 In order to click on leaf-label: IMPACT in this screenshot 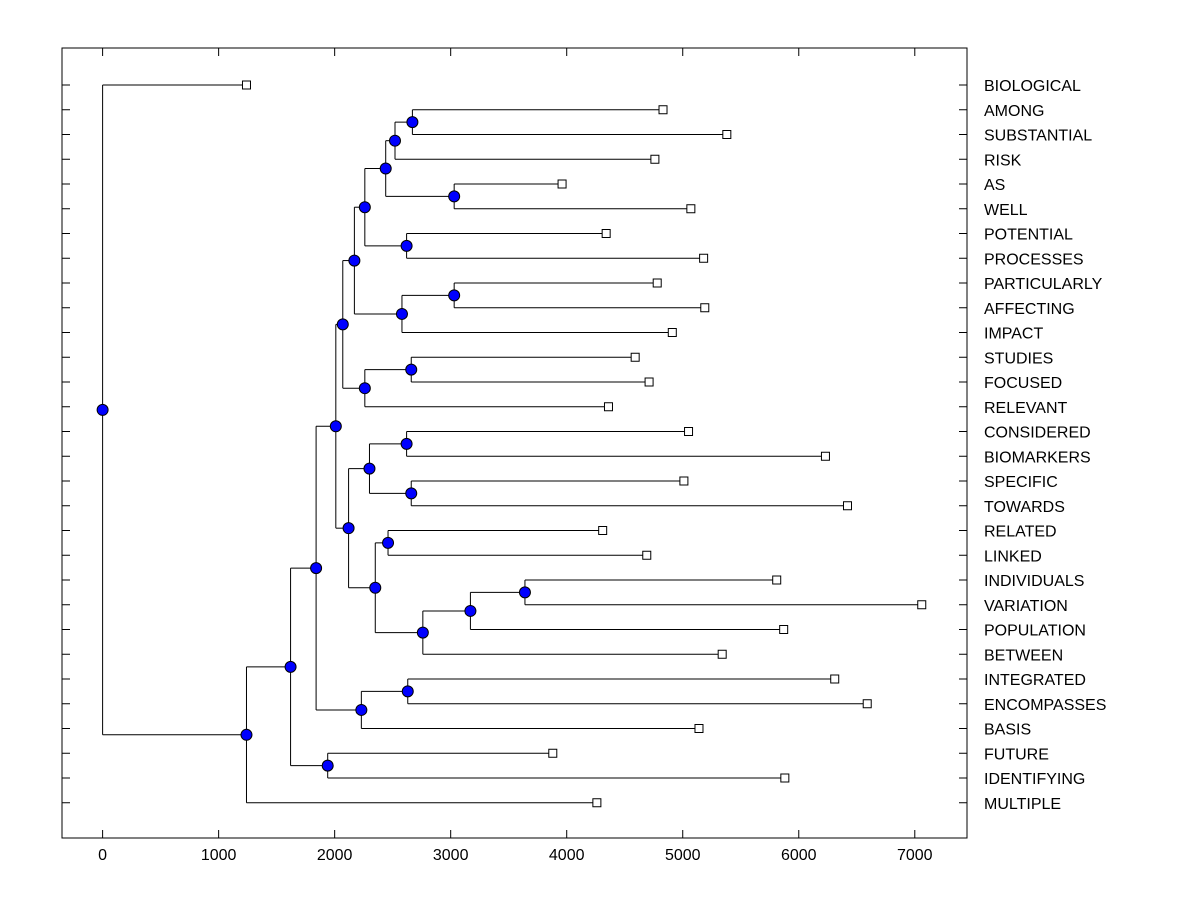, I will do `click(1013, 334)`.